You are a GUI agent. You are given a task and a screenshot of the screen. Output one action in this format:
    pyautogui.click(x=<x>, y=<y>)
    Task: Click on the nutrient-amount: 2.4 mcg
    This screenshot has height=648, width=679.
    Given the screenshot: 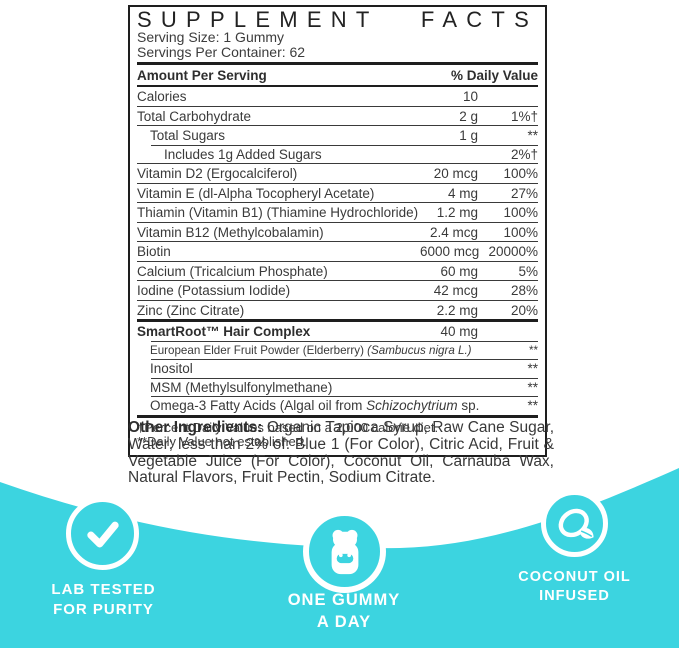 What is the action you would take?
    pyautogui.click(x=453, y=232)
    